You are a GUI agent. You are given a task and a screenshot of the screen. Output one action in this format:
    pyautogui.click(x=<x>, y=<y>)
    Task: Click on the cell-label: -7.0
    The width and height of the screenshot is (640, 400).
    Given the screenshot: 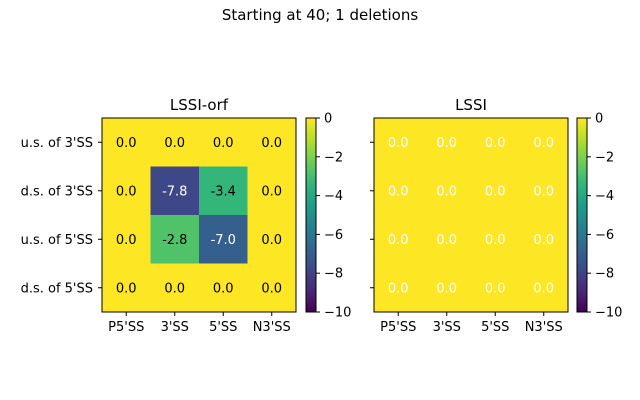 What is the action you would take?
    pyautogui.click(x=223, y=240)
    